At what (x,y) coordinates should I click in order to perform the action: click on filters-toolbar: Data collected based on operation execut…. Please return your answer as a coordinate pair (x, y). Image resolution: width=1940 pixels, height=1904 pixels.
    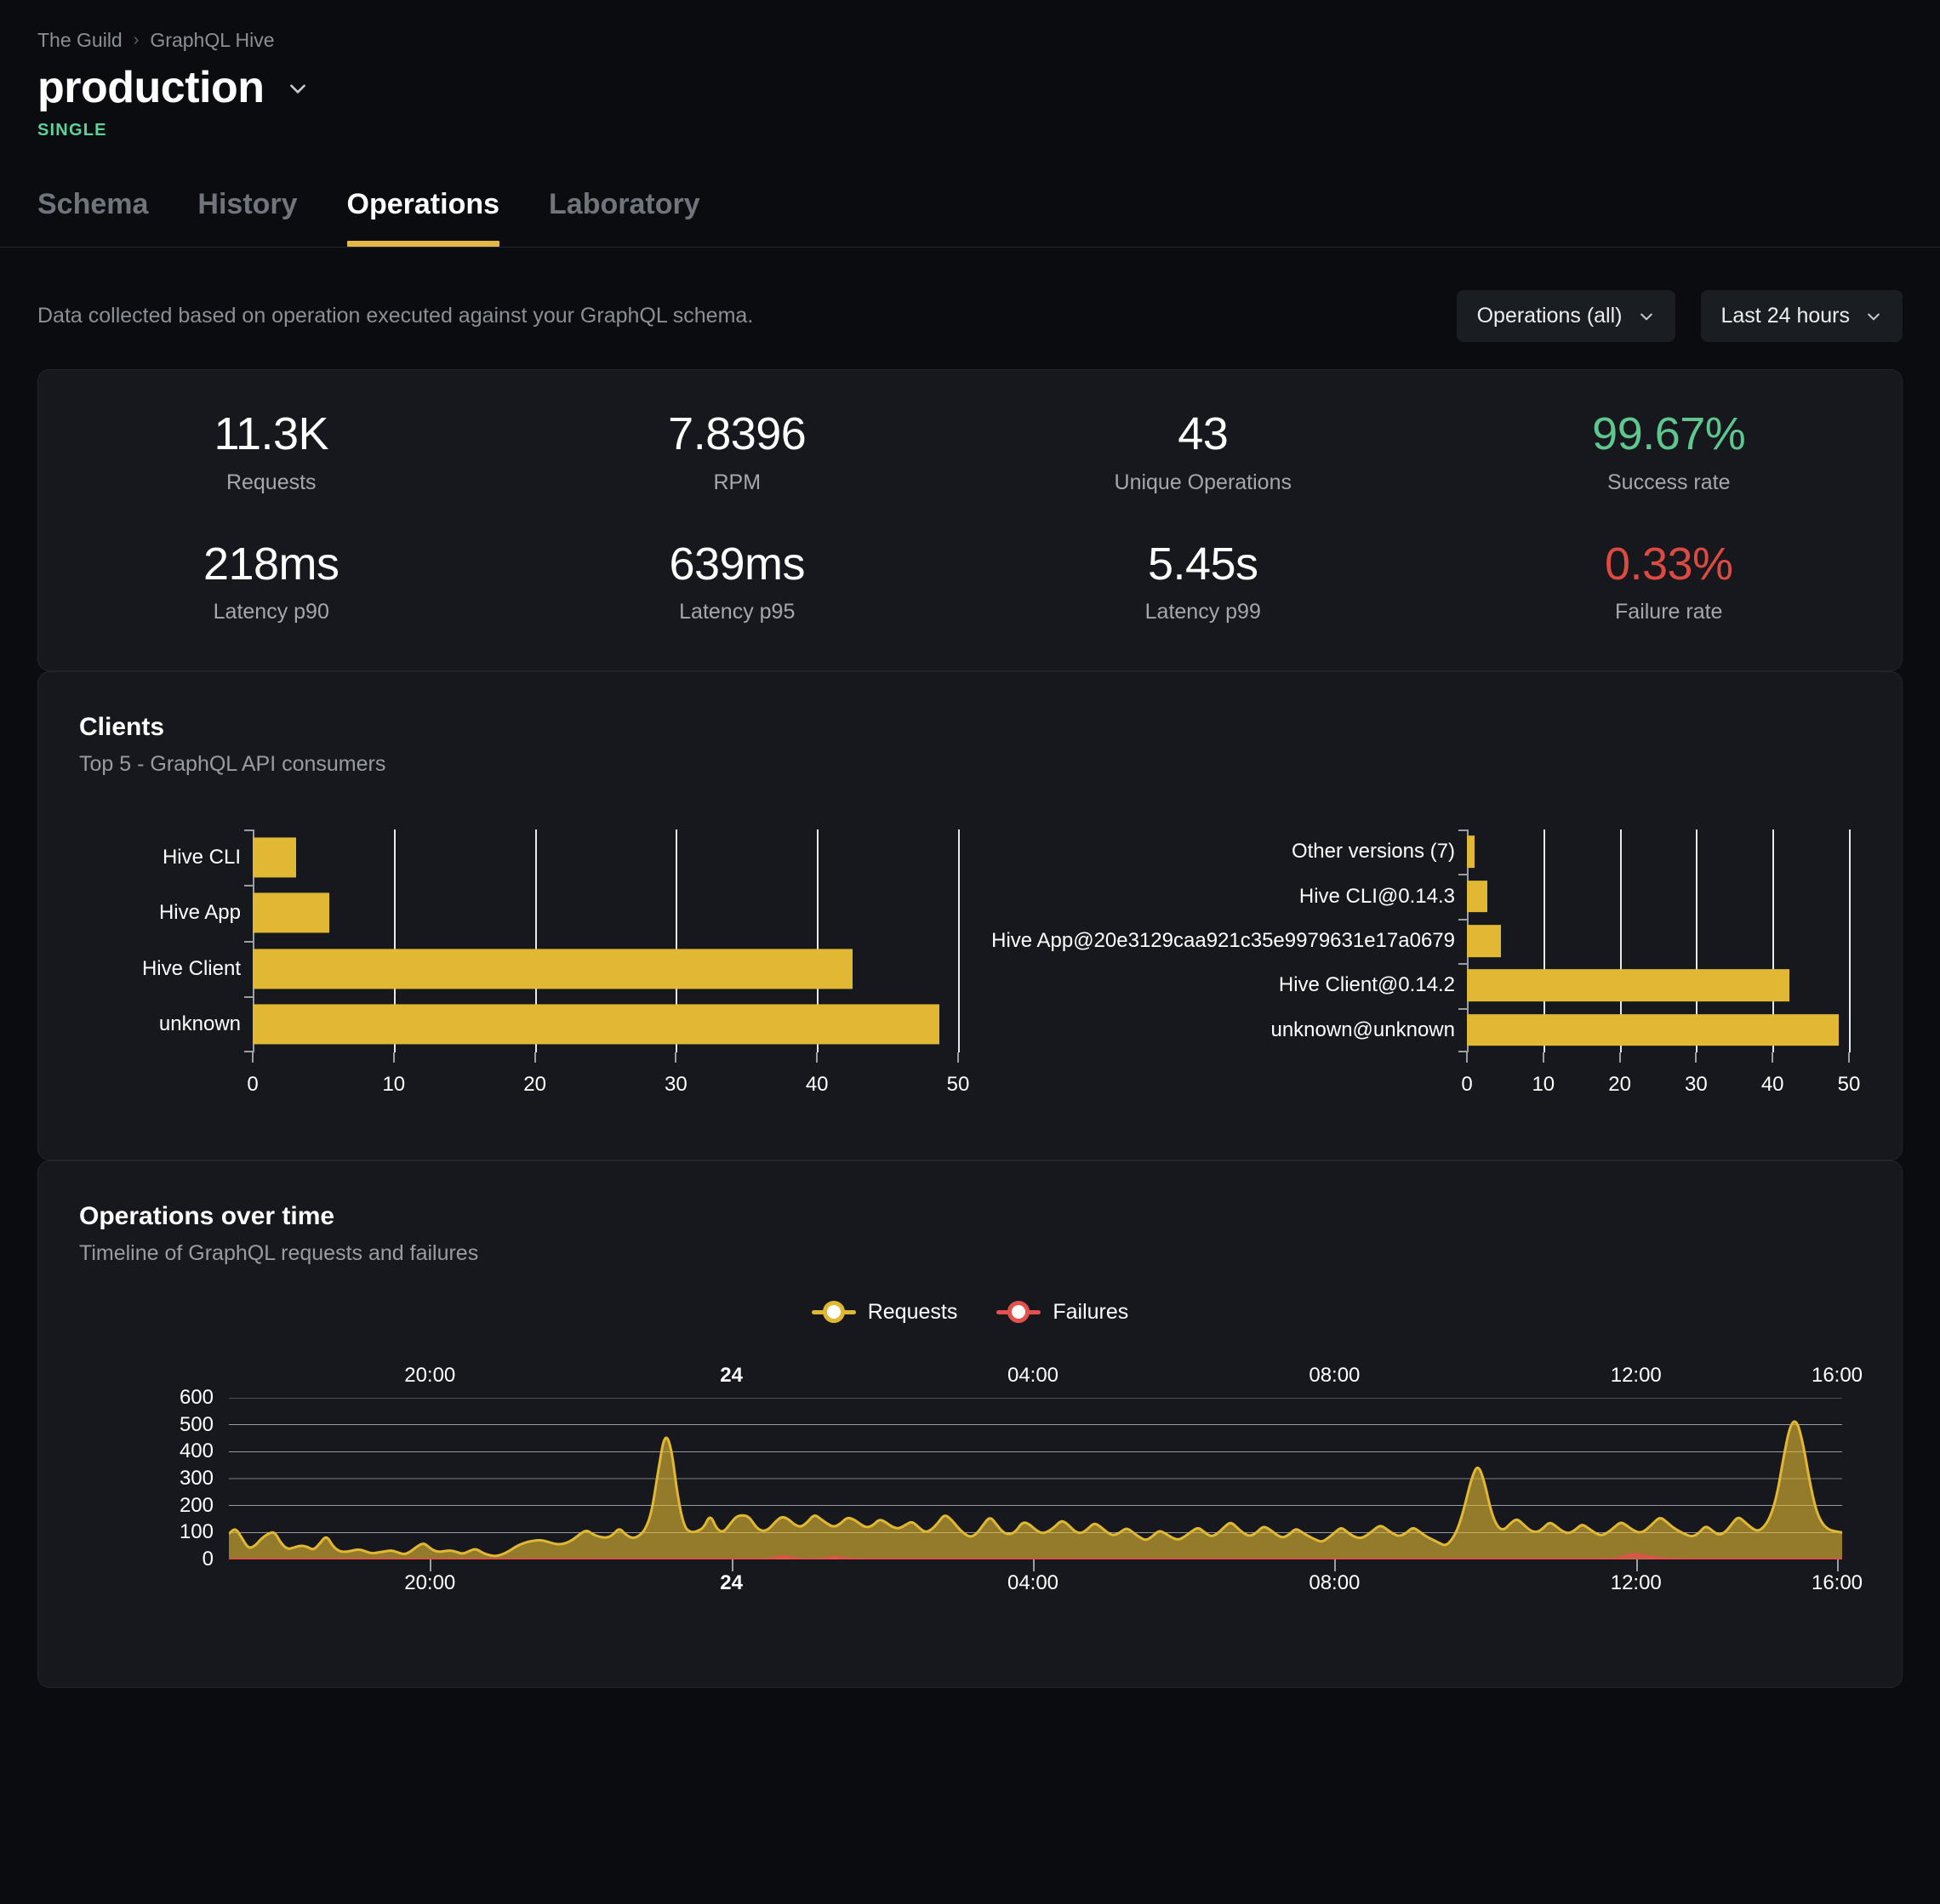
    Looking at the image, I should click on (970, 295).